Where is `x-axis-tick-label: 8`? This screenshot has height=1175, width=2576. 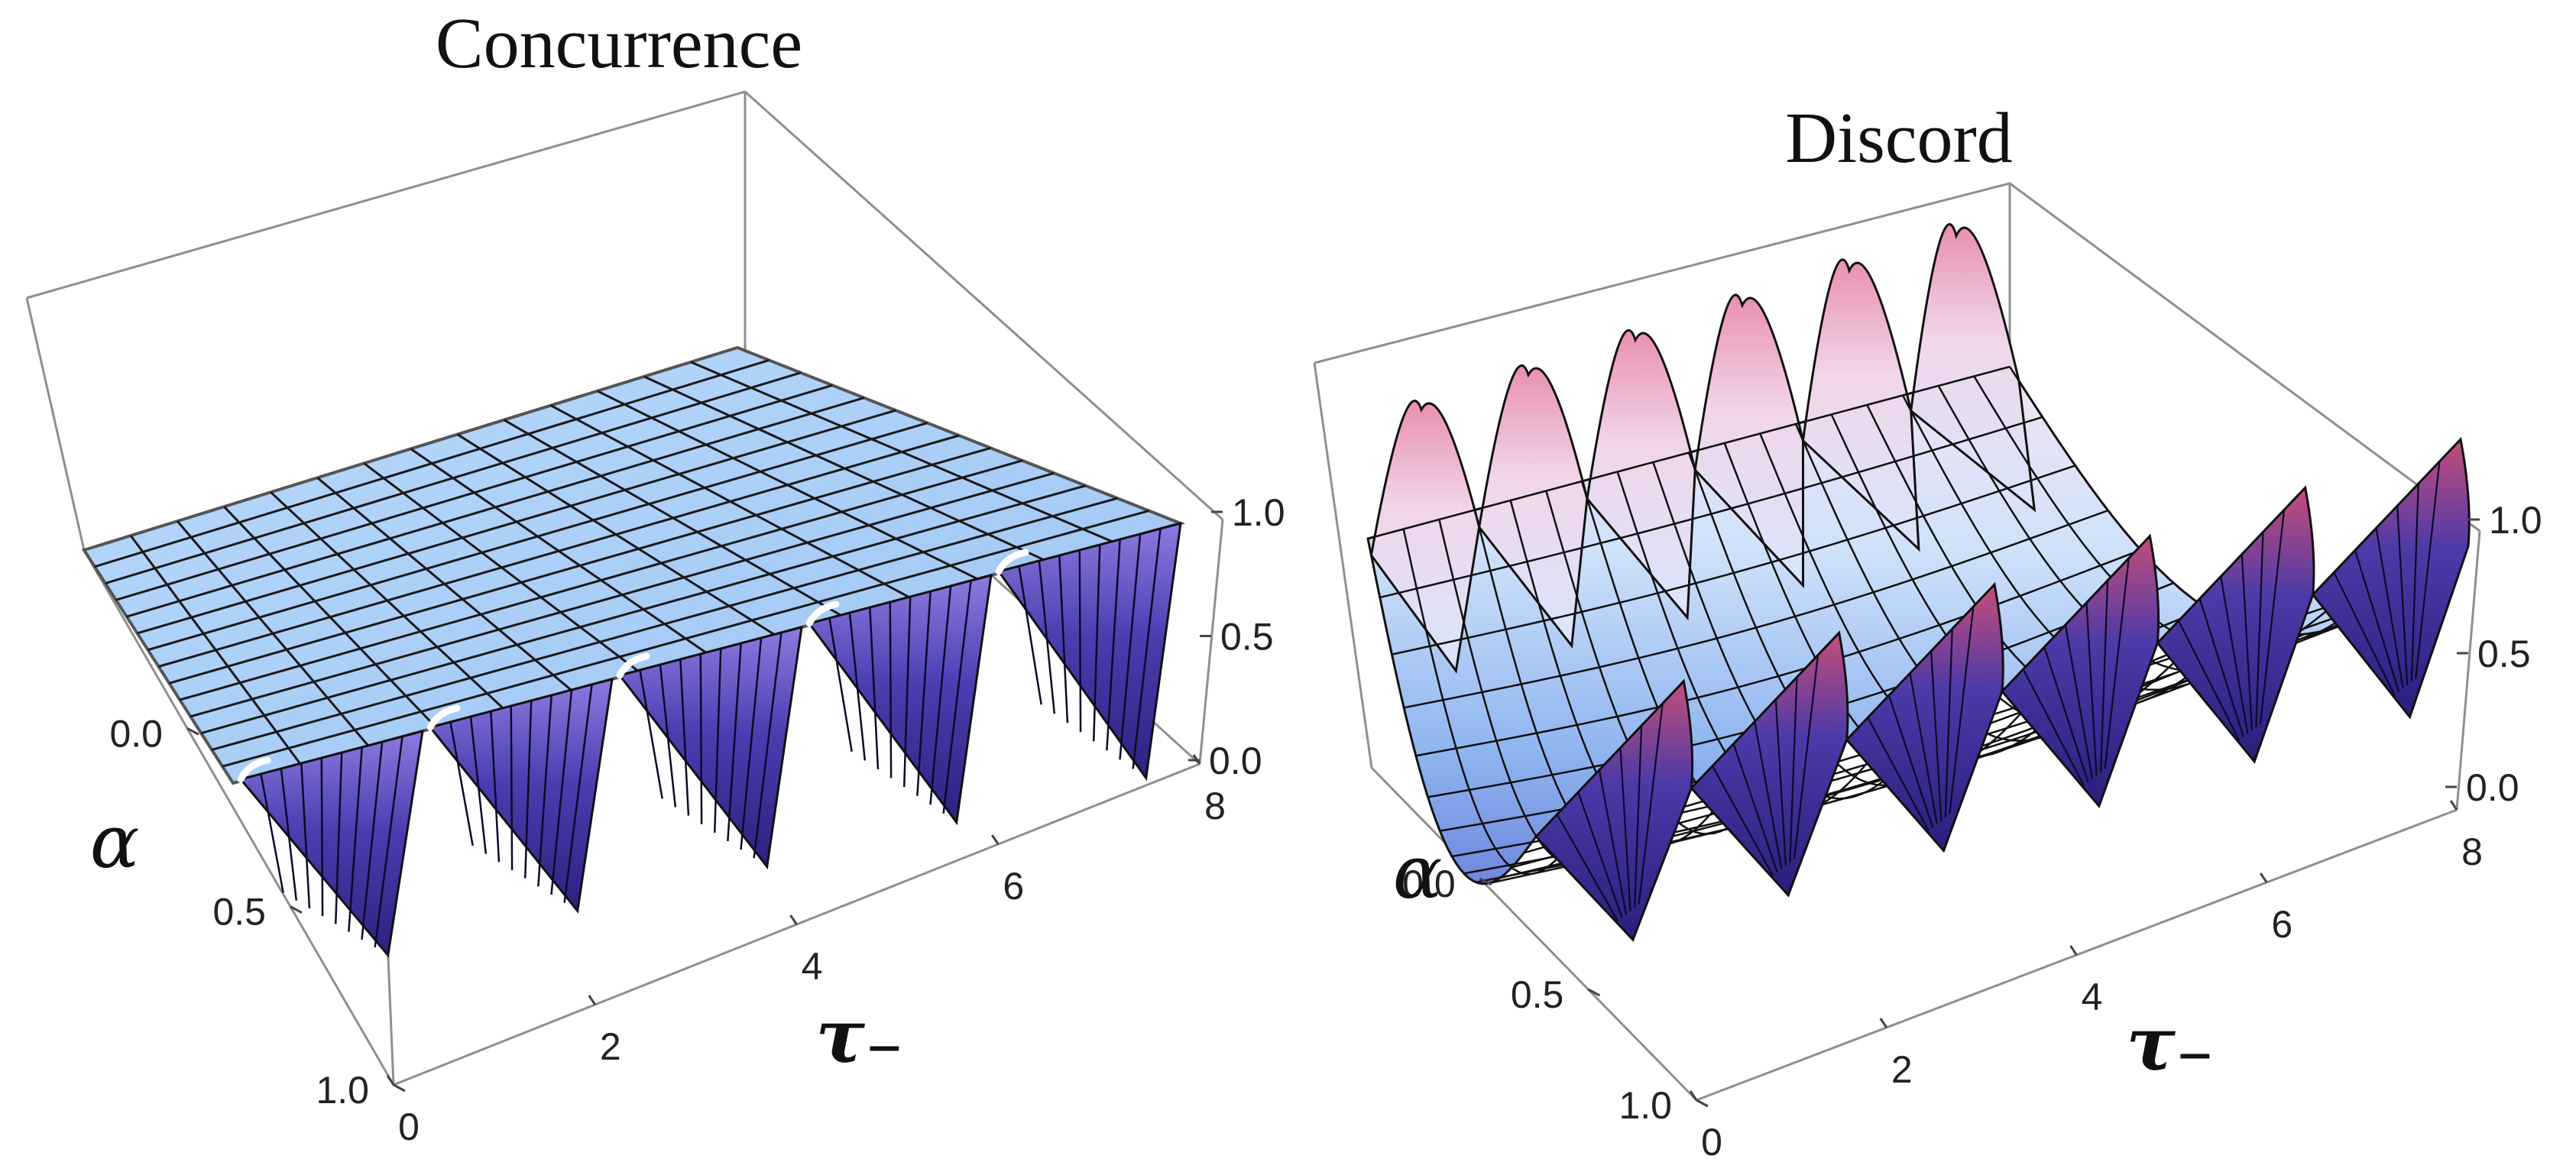 x-axis-tick-label: 8 is located at coordinates (2472, 851).